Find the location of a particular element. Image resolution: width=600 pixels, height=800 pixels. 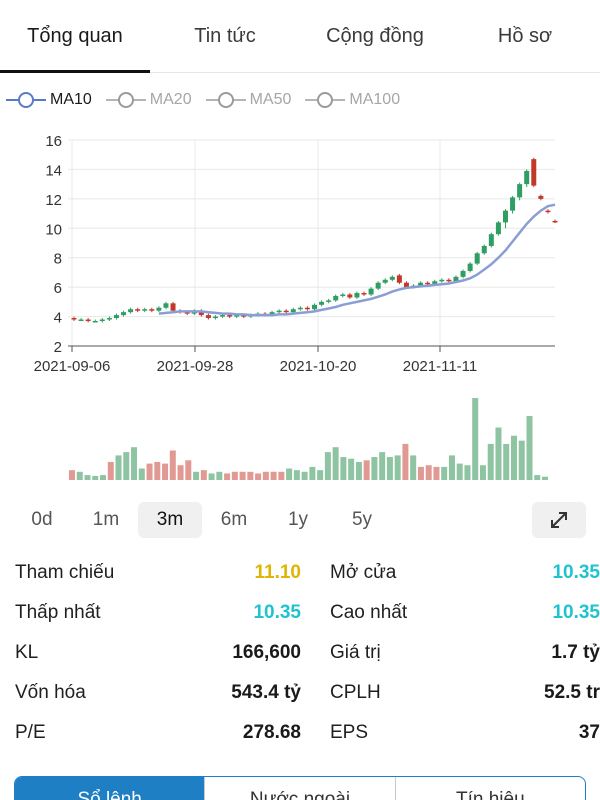

stat-value: 166,600 is located at coordinates (266, 652).